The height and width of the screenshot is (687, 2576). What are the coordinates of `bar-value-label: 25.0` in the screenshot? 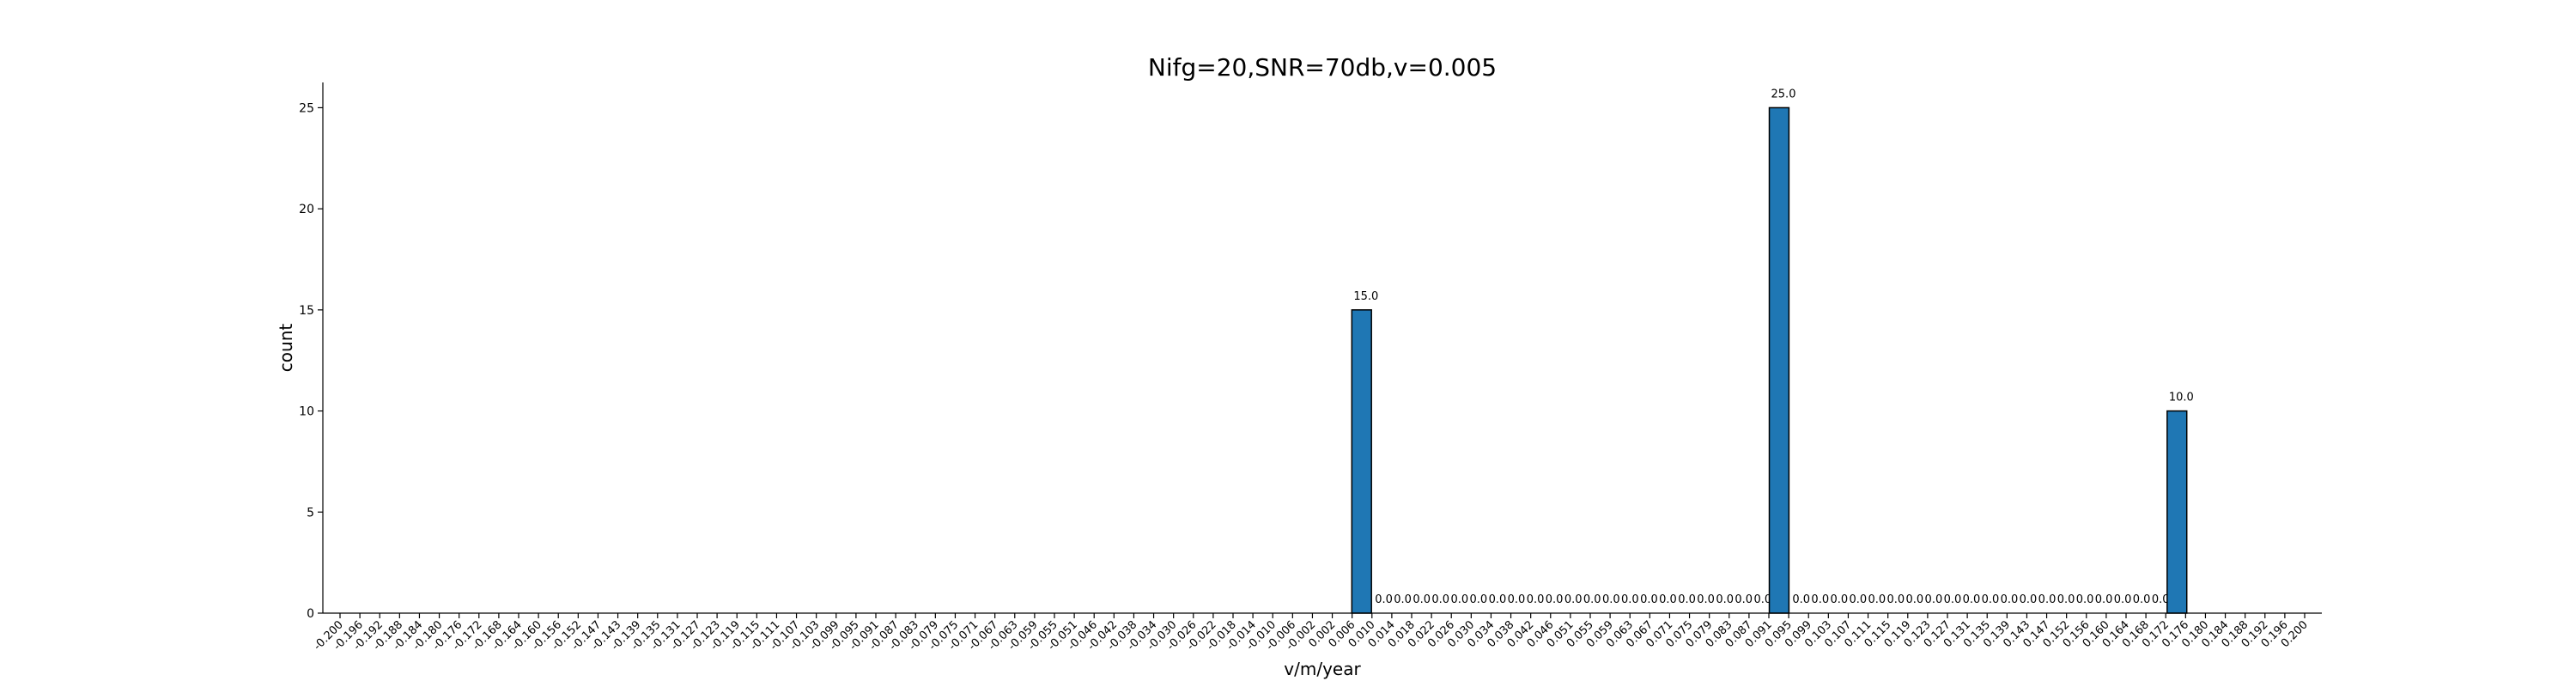 It's located at (1784, 94).